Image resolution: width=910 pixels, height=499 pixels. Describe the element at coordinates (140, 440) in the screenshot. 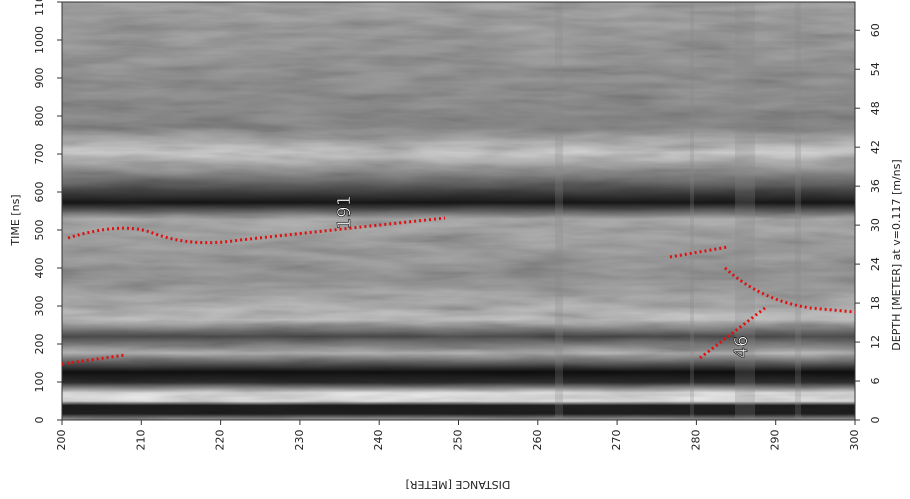

I see `x-tick-label: 210` at that location.